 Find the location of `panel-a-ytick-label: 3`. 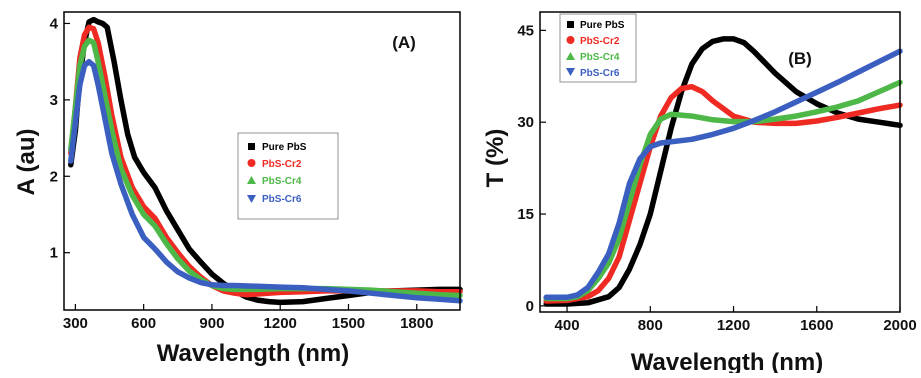

panel-a-ytick-label: 3 is located at coordinates (54, 100).